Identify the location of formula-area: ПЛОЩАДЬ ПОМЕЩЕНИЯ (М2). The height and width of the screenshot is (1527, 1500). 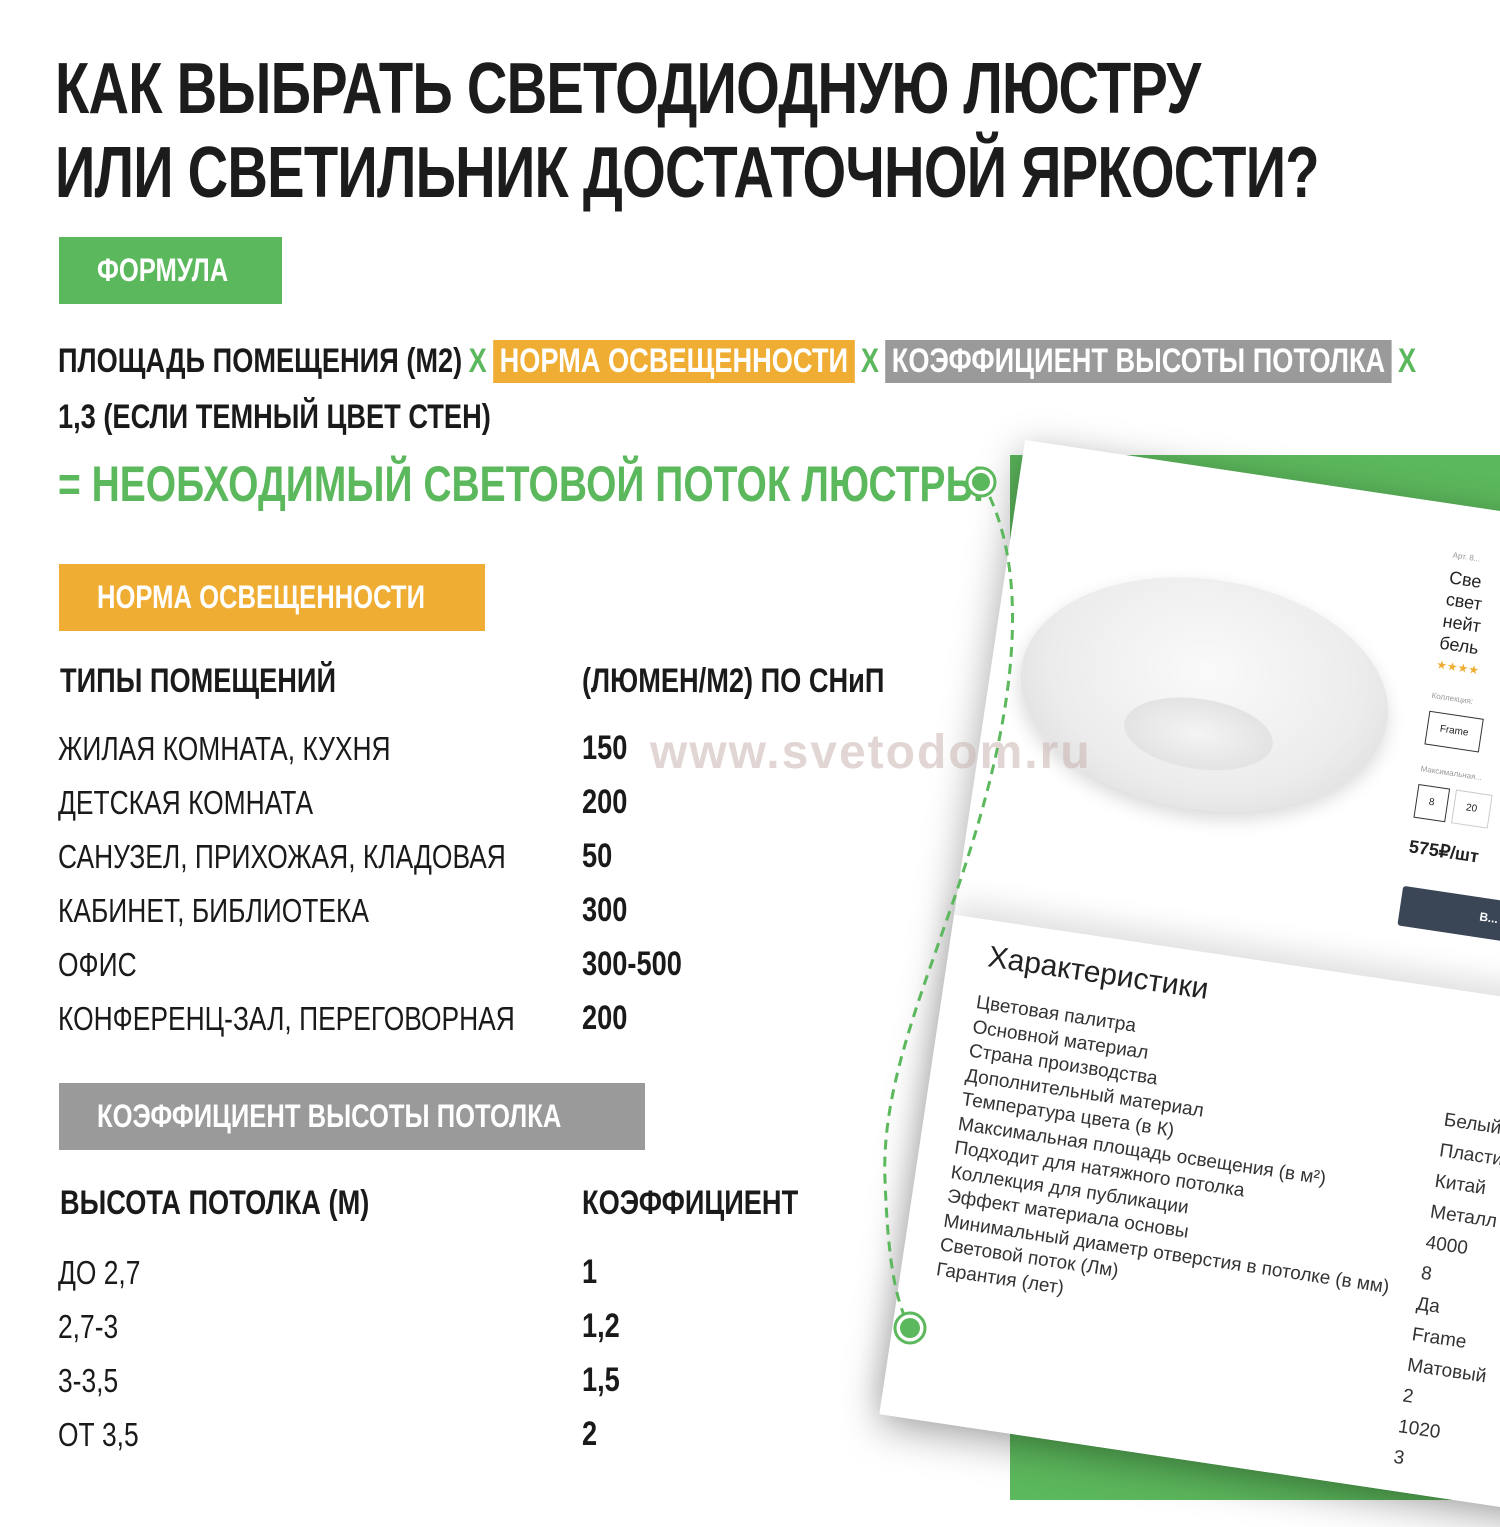
(260, 361).